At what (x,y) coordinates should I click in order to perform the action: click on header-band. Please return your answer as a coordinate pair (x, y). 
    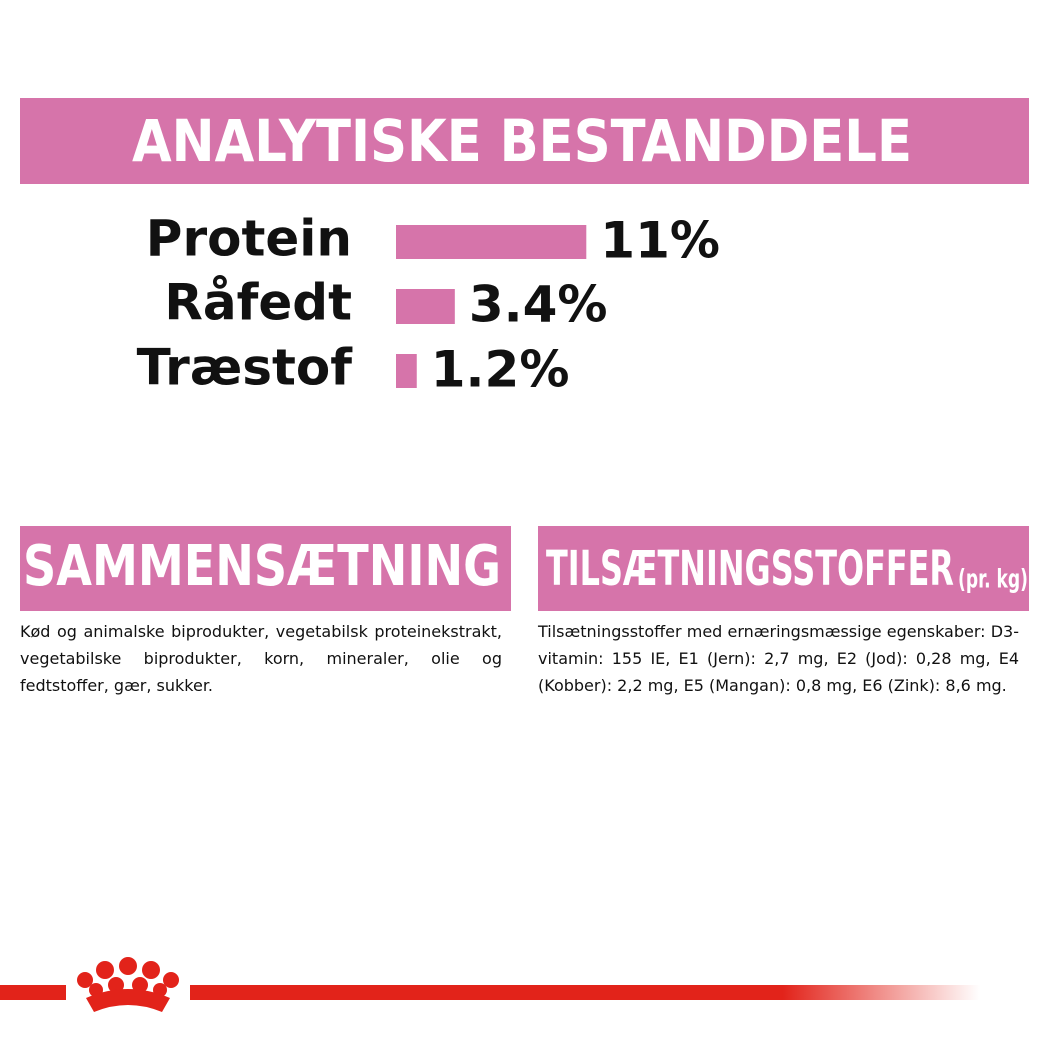
    Looking at the image, I should click on (524, 141).